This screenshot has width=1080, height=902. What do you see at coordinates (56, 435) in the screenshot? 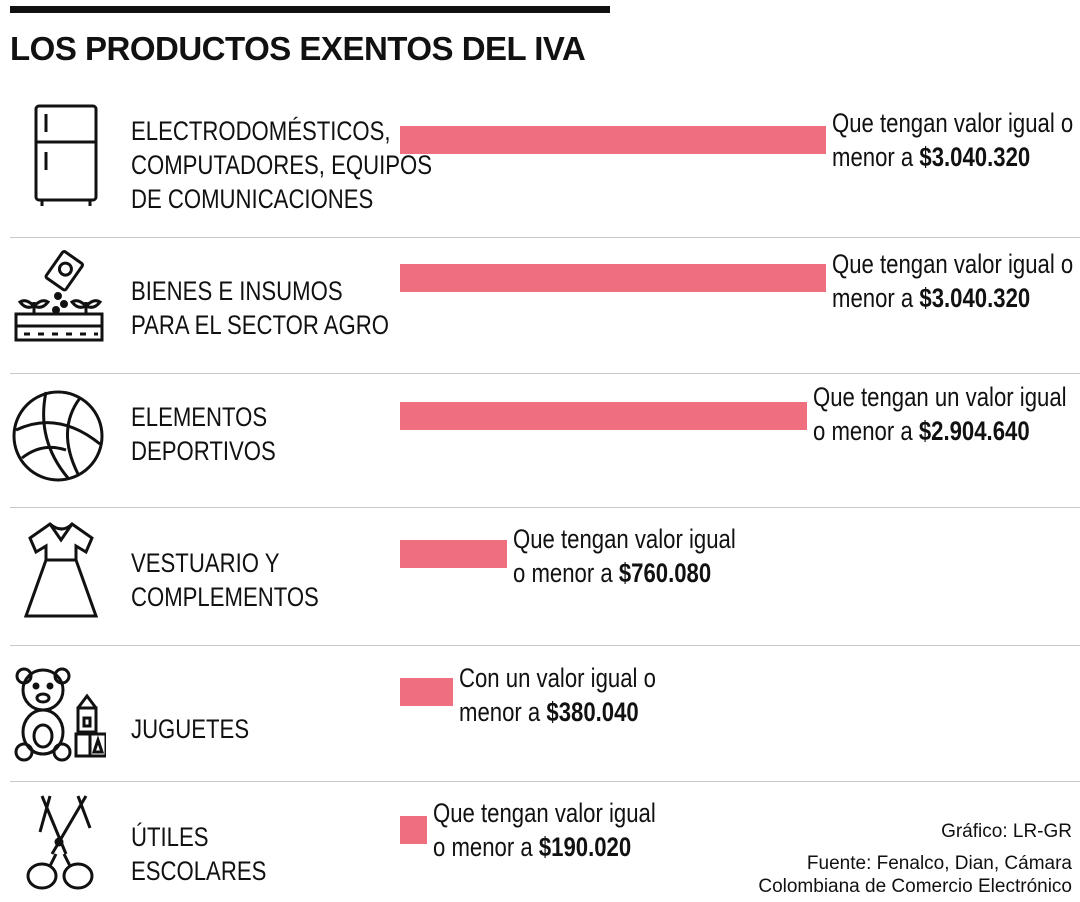
I see `ball-icon` at bounding box center [56, 435].